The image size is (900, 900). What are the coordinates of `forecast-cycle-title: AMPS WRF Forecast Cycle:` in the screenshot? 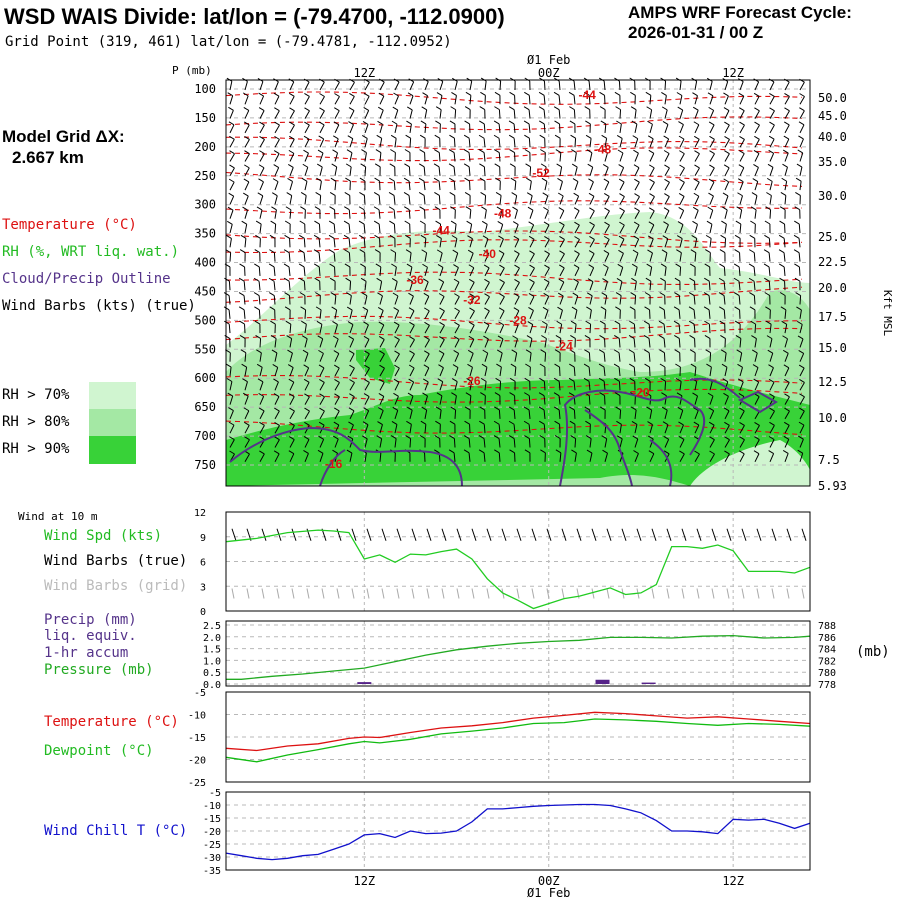 It's located at (740, 12).